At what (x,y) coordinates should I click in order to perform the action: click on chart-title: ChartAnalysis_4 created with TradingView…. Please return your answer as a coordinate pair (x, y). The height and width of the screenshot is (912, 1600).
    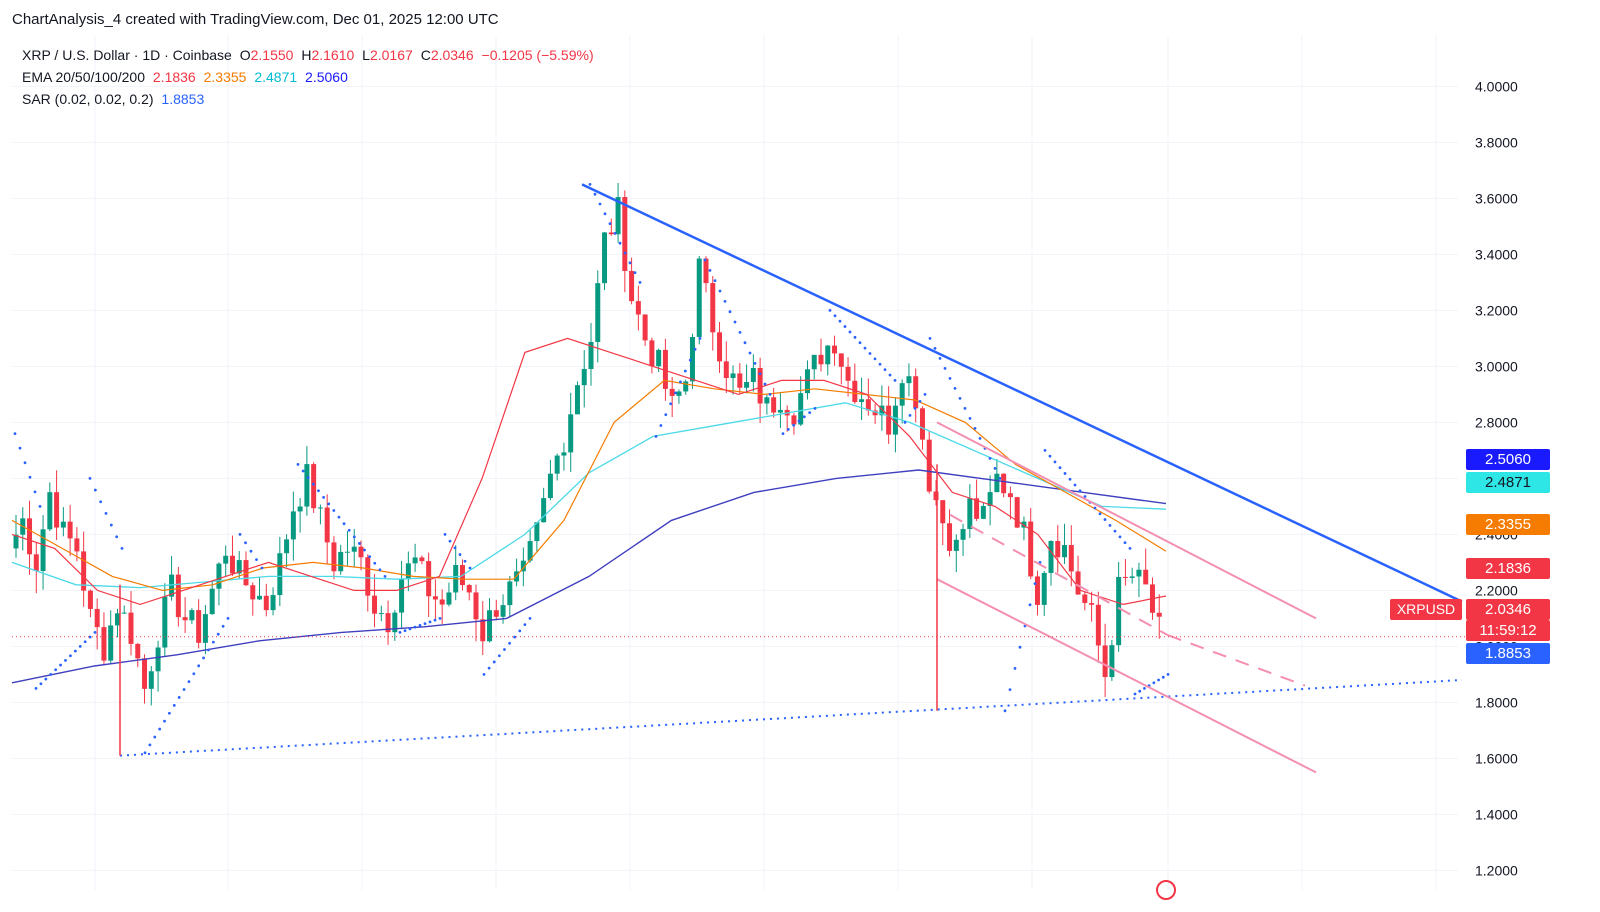
    Looking at the image, I should click on (255, 19).